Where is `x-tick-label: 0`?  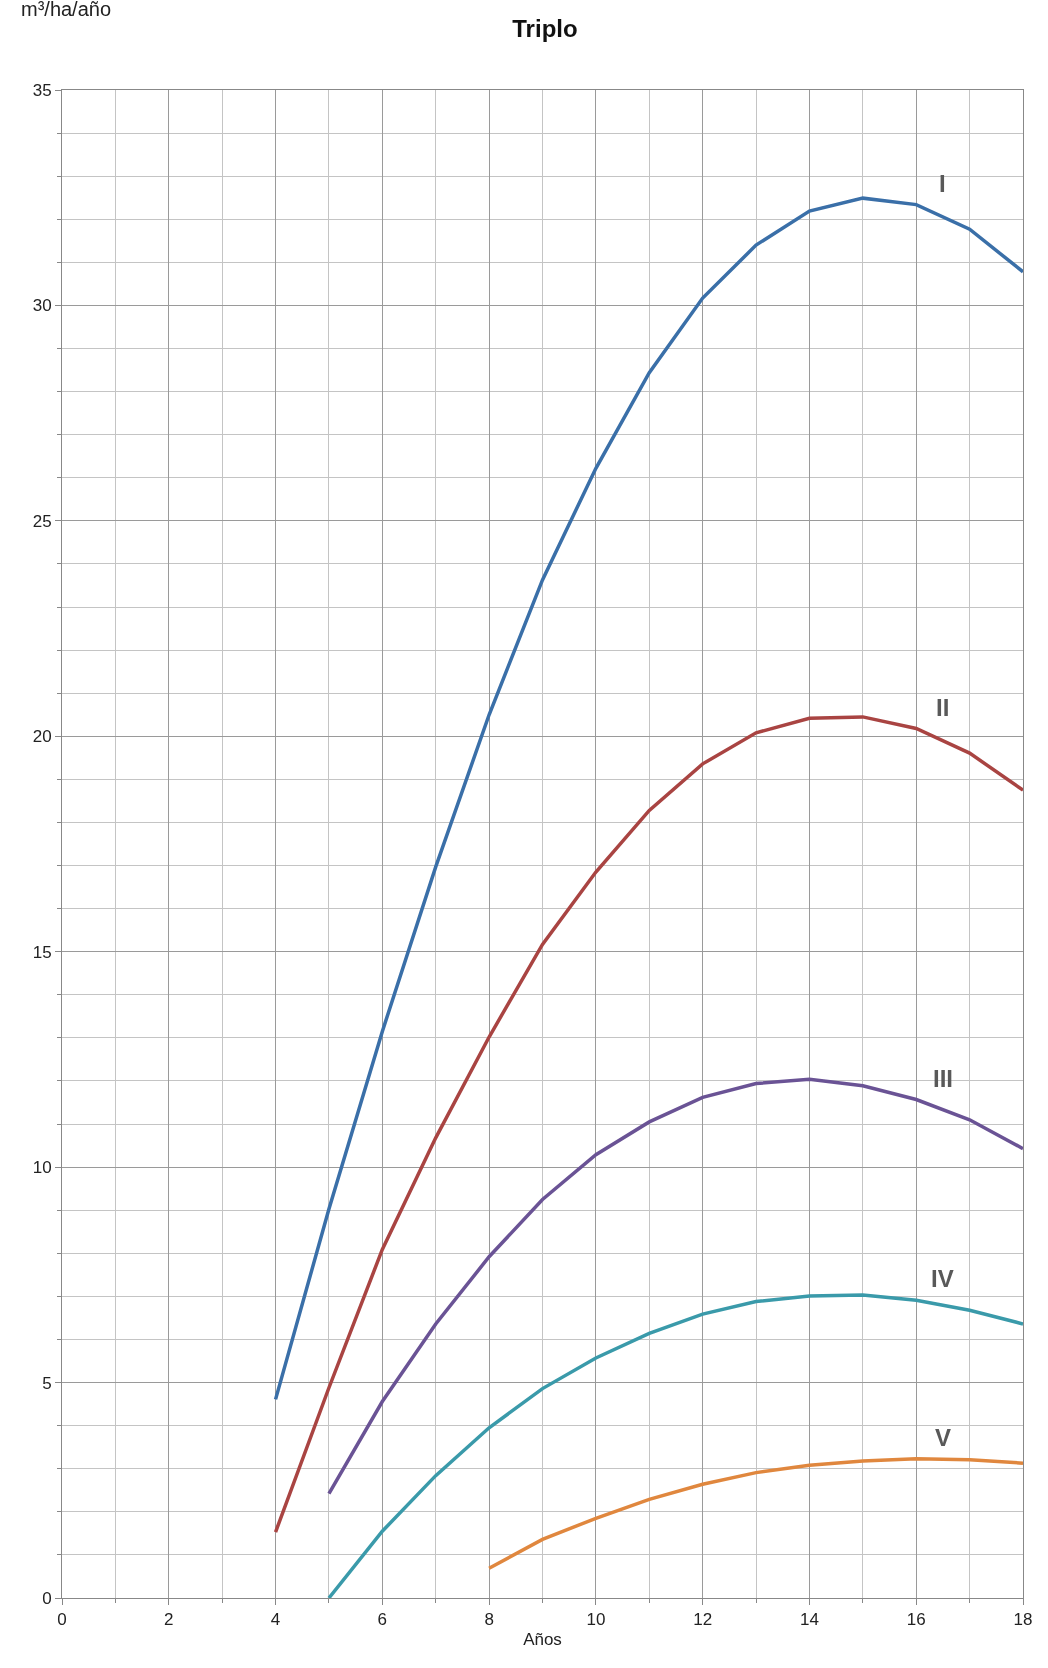
x-tick-label: 0 is located at coordinates (62, 1620).